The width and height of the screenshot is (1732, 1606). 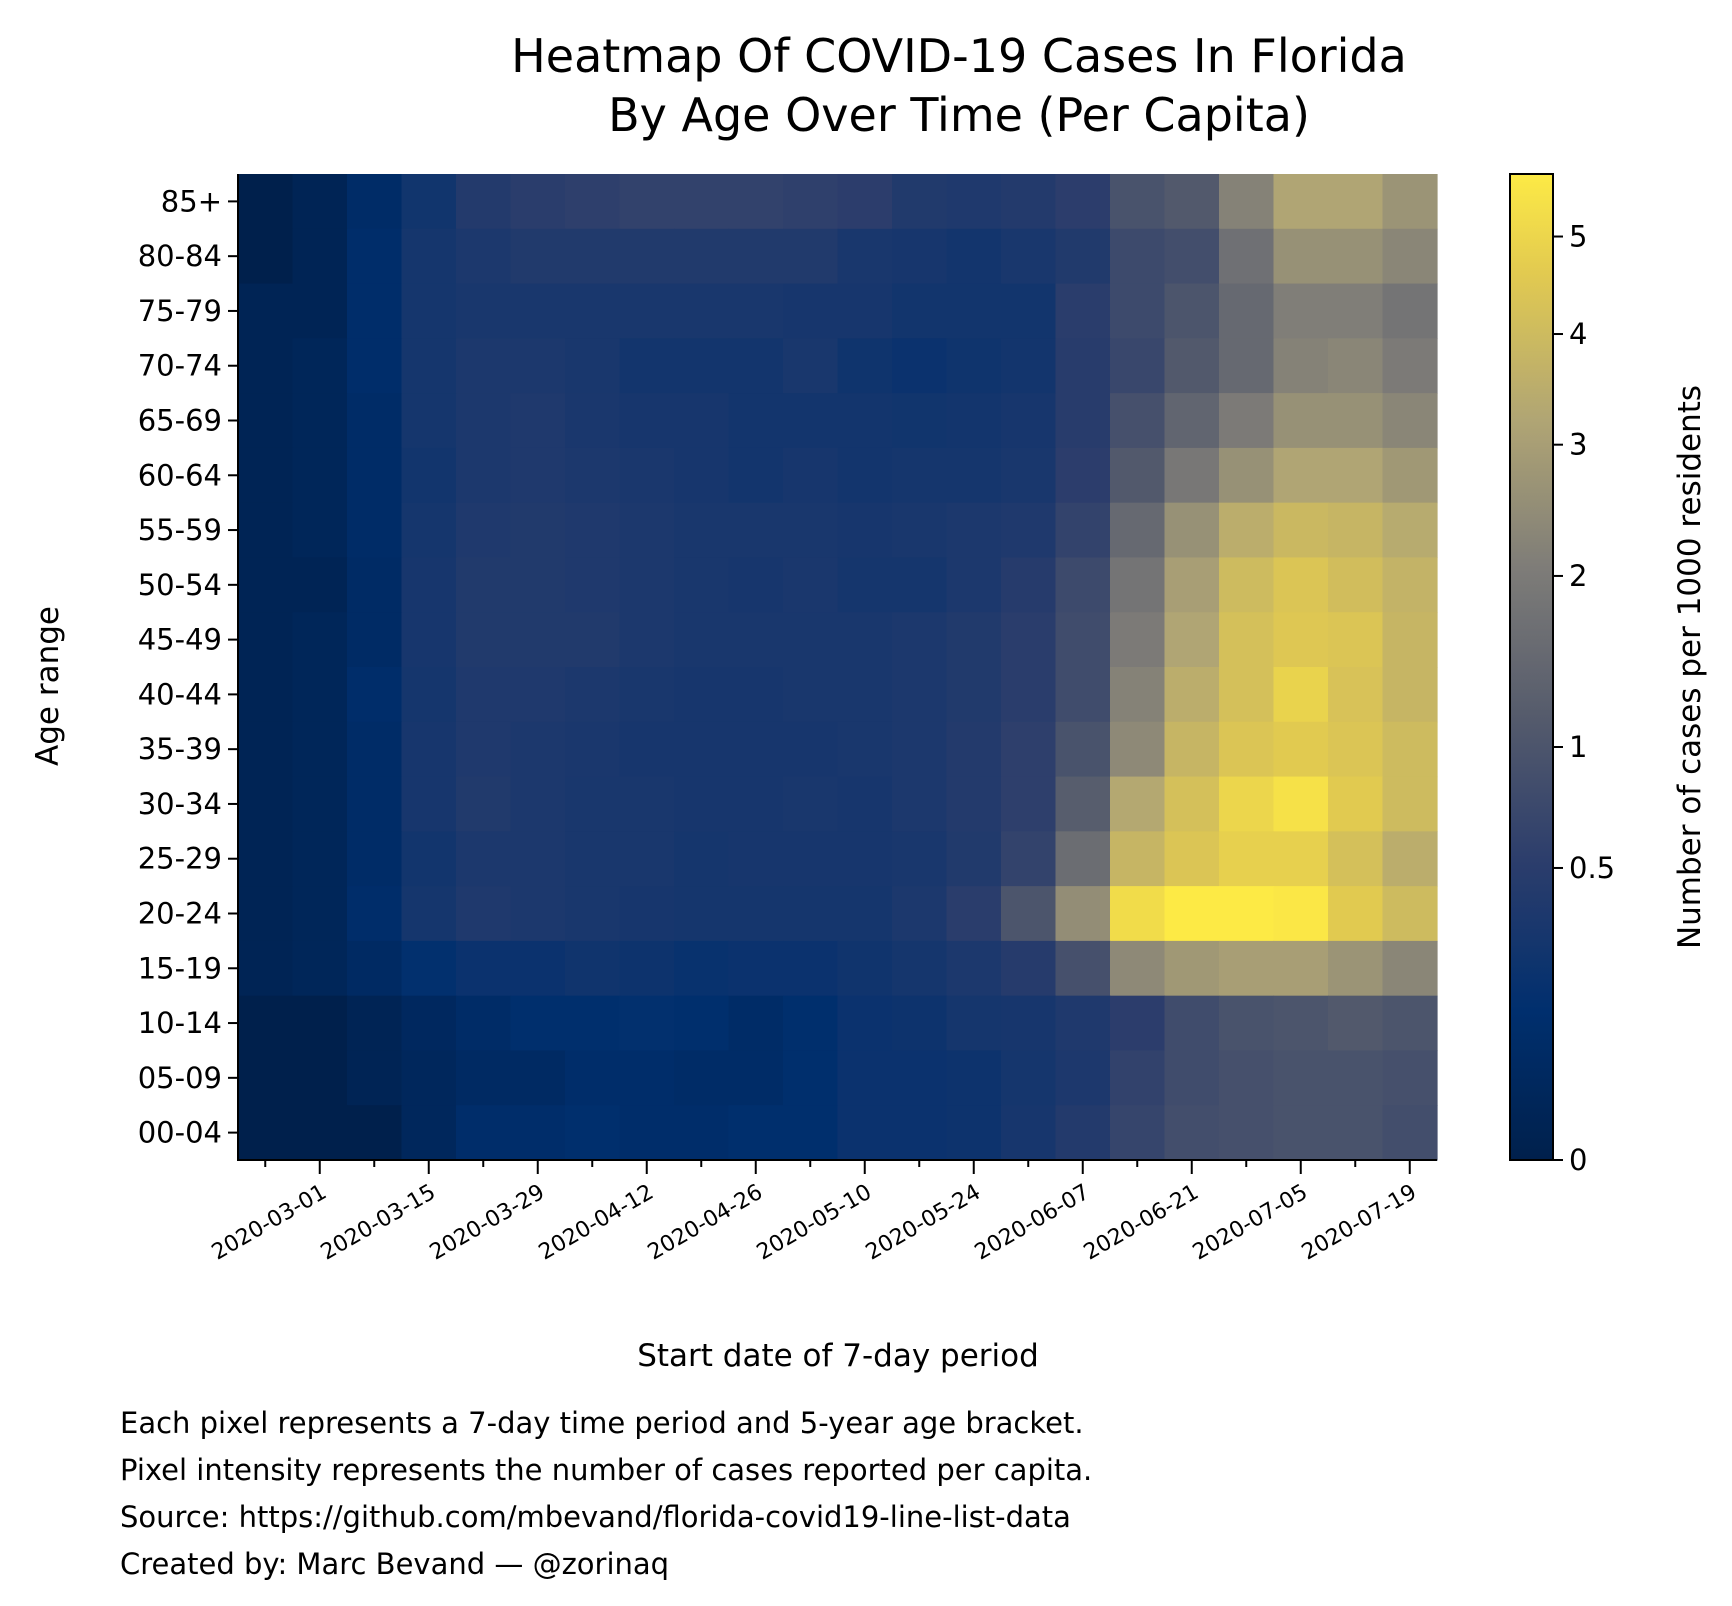 I want to click on x-tick-label: 2020-07-19, so click(x=1359, y=1223).